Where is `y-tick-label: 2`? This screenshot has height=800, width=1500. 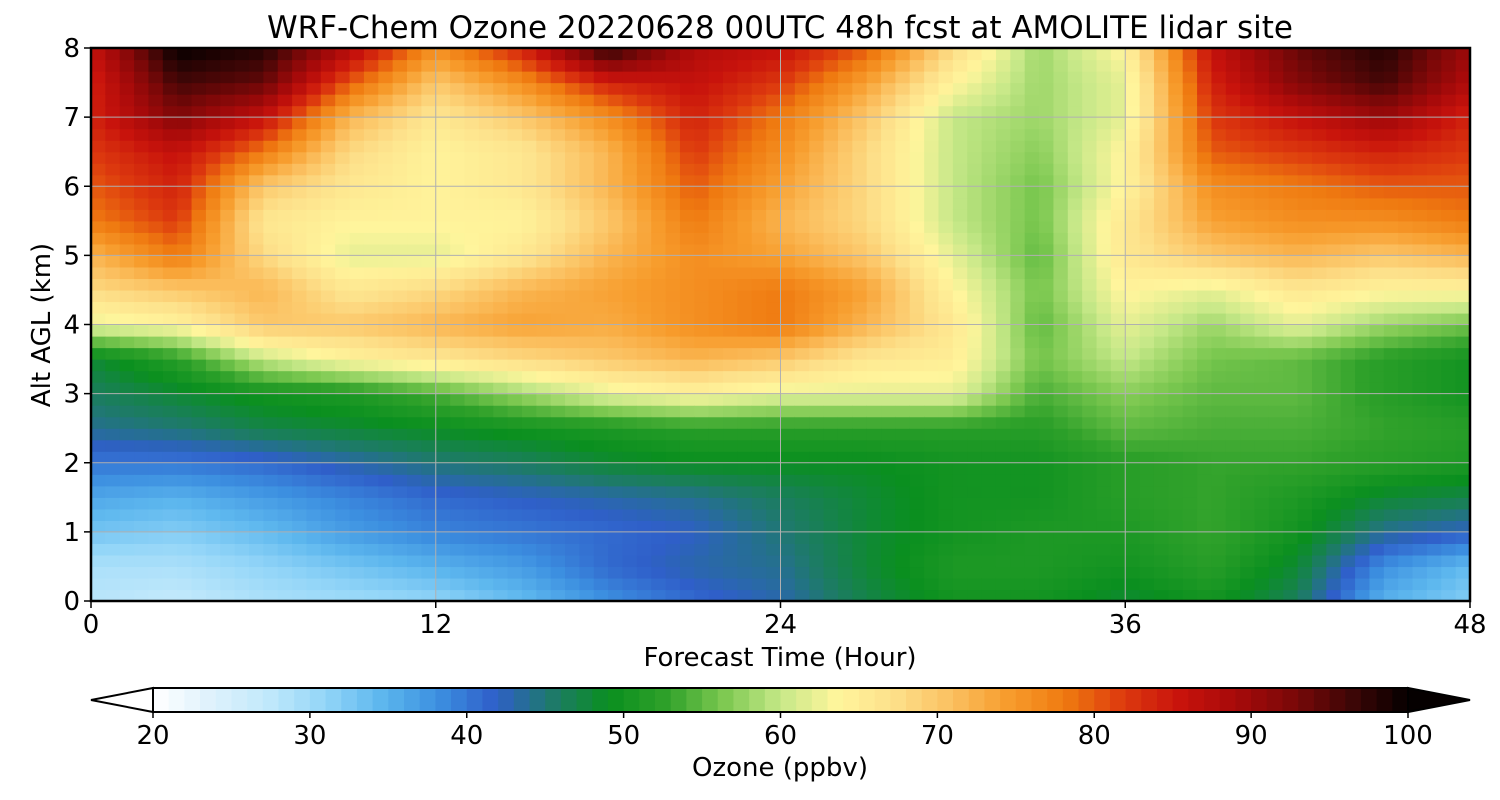 y-tick-label: 2 is located at coordinates (71, 464).